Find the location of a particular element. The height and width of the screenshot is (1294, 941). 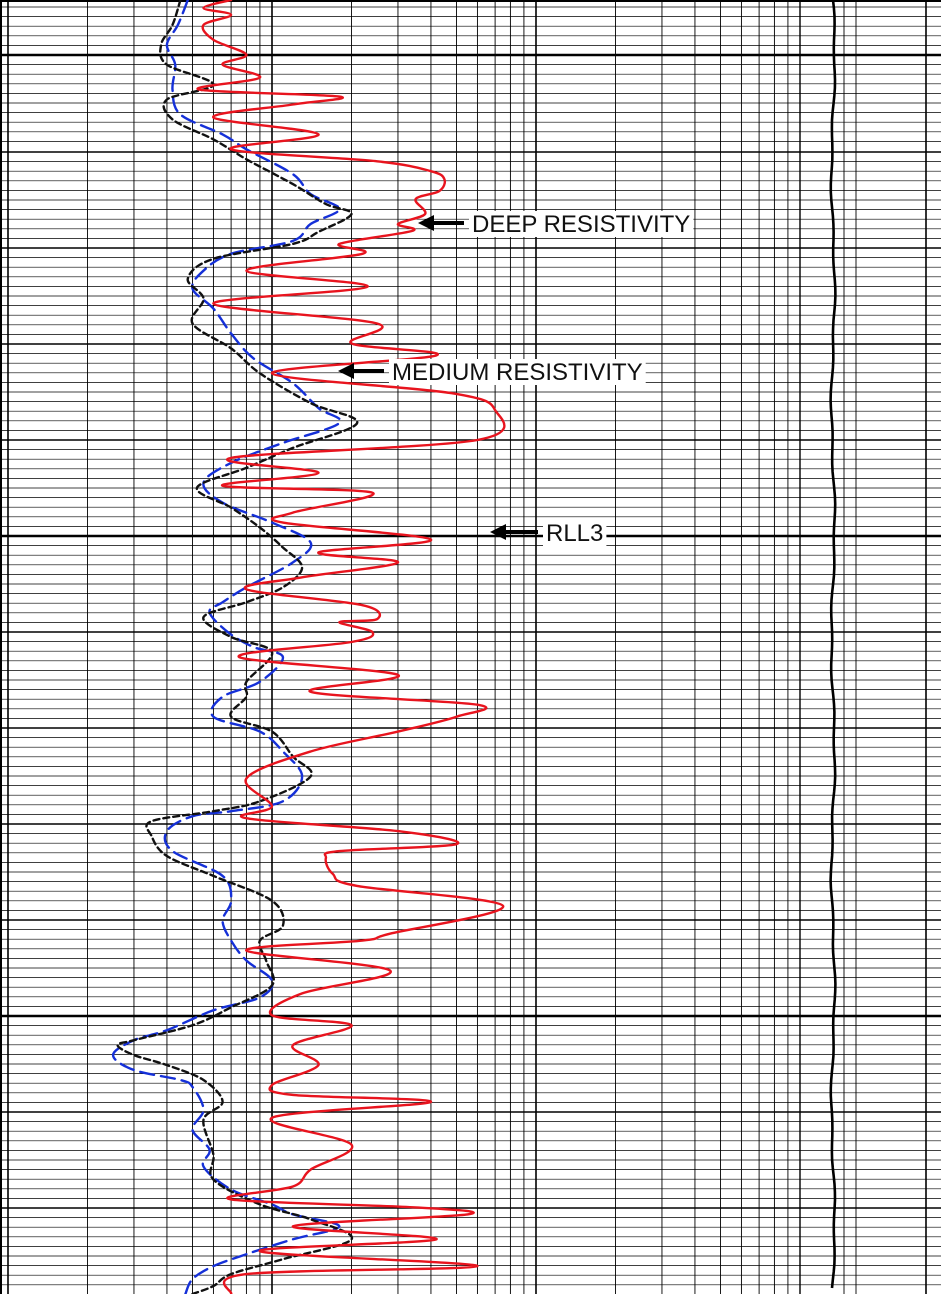

annotation-label-rll3: RLL3 is located at coordinates (574, 533).